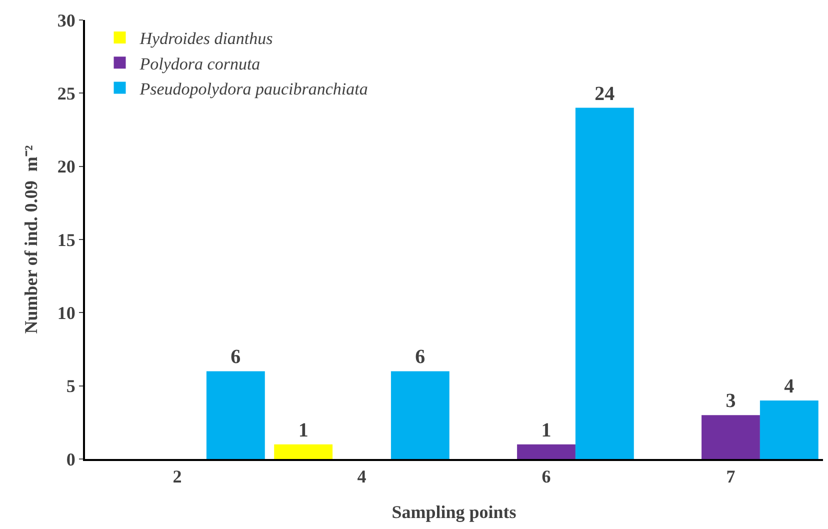 The image size is (828, 529). I want to click on legend-label: Polydora cornuta, so click(199, 64).